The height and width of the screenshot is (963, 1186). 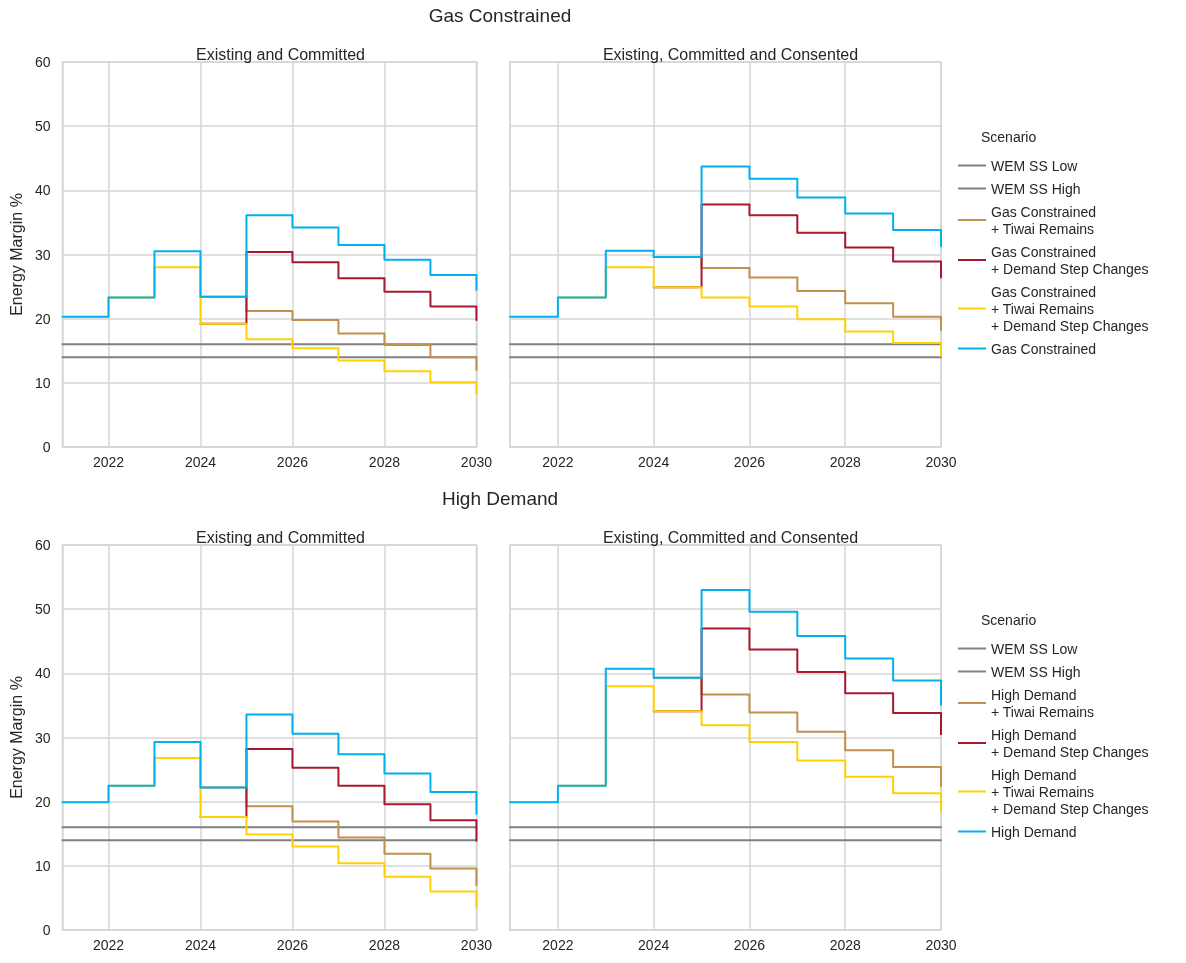 What do you see at coordinates (1034, 831) in the screenshot?
I see `legend-label: High Demand` at bounding box center [1034, 831].